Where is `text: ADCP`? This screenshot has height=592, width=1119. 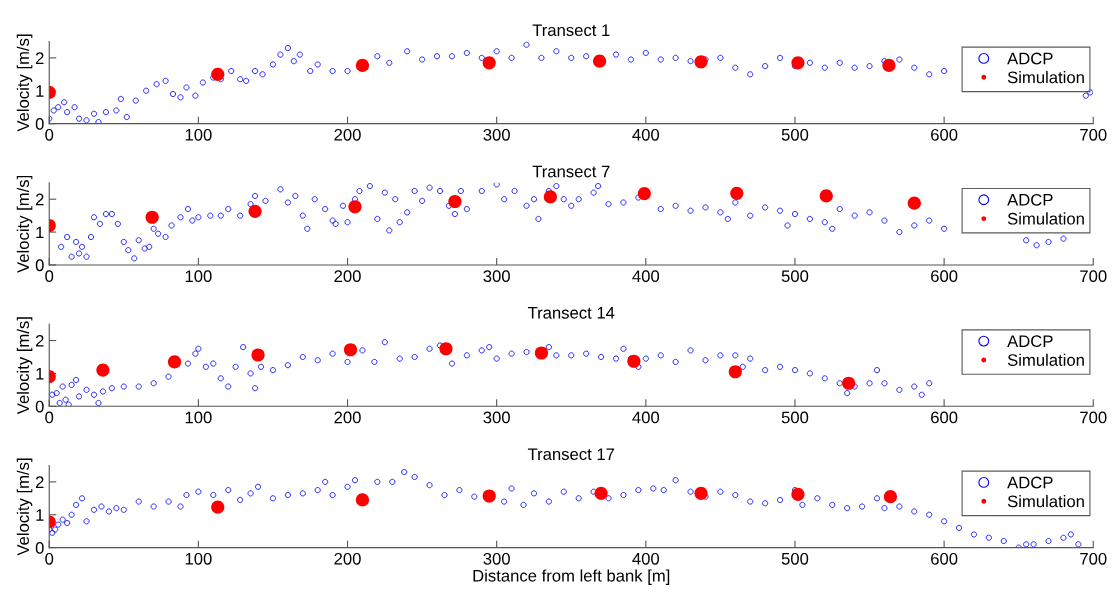 text: ADCP is located at coordinates (1030, 482).